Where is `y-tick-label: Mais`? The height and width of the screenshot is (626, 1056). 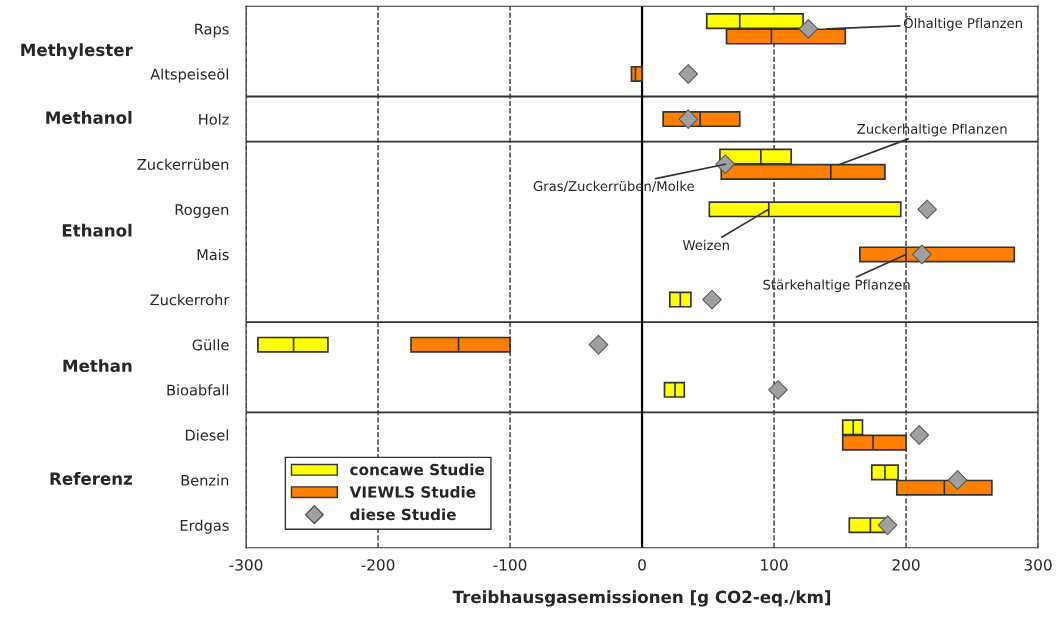
y-tick-label: Mais is located at coordinates (213, 254).